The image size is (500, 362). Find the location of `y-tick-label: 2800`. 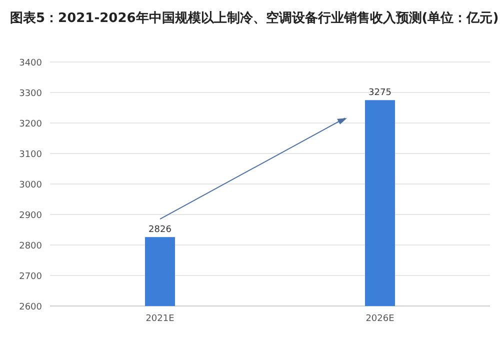

y-tick-label: 2800 is located at coordinates (30, 247).